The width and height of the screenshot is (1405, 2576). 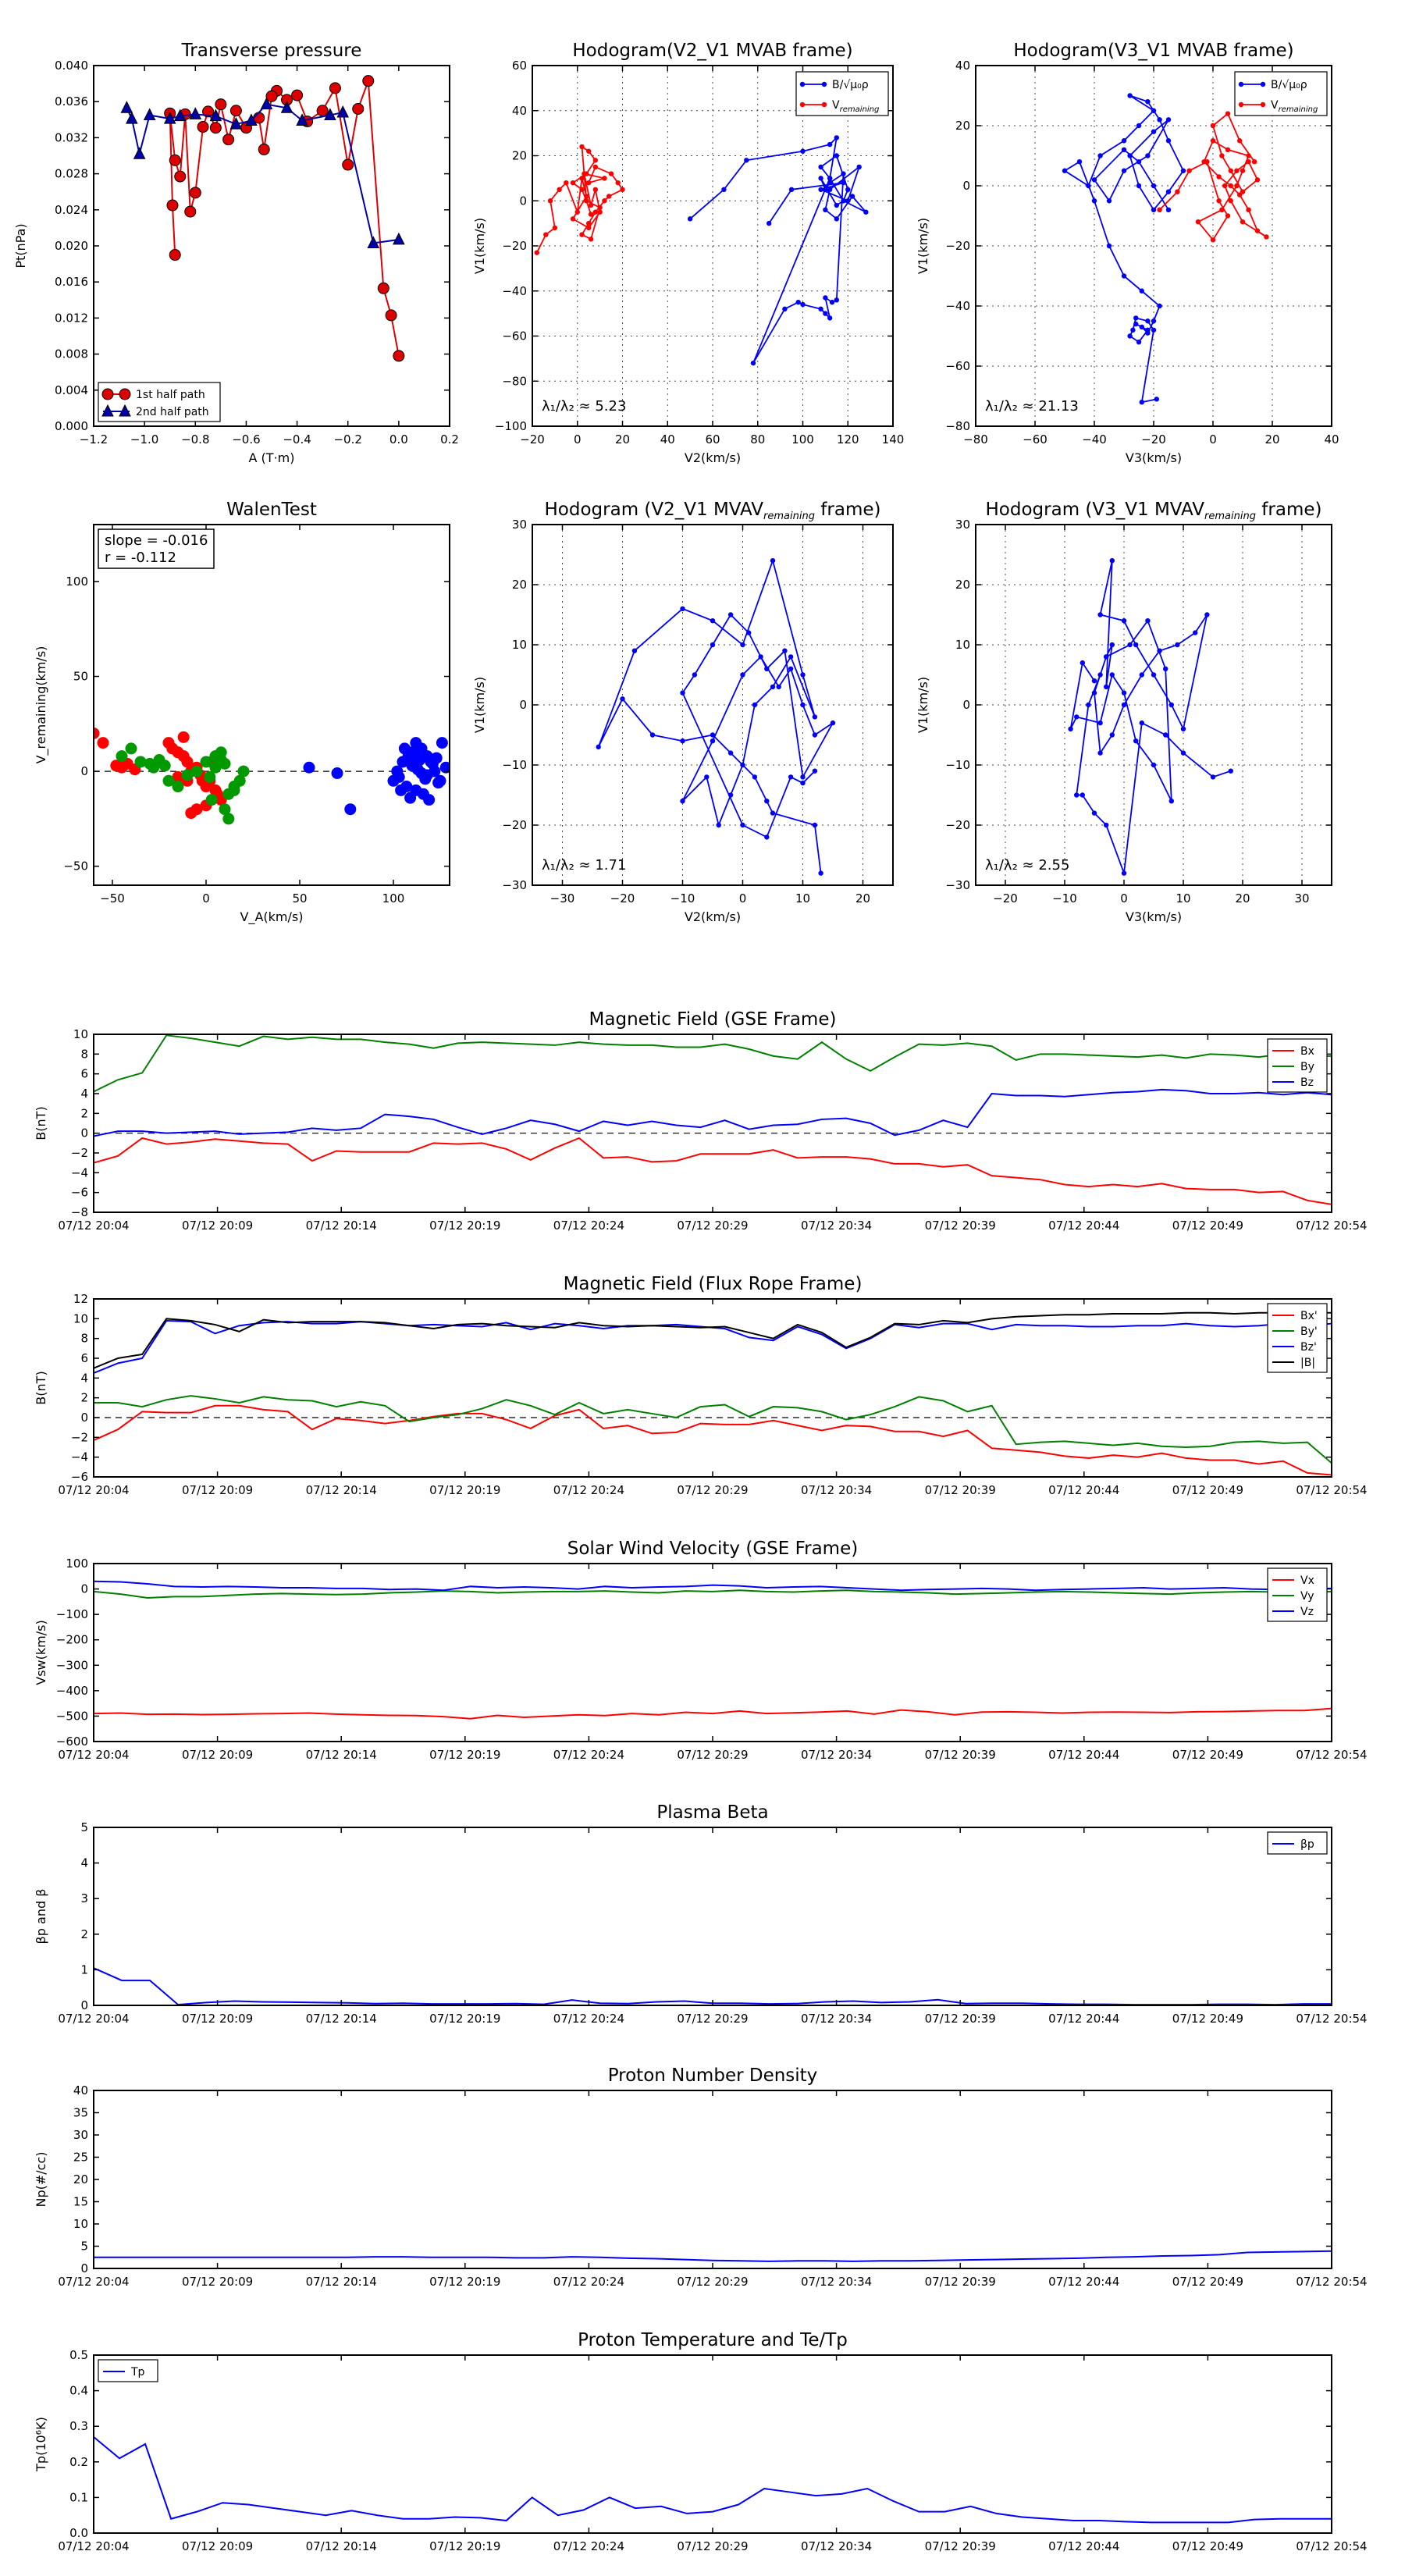 What do you see at coordinates (480, 705) in the screenshot?
I see `y-axis-label: V1(km/s)` at bounding box center [480, 705].